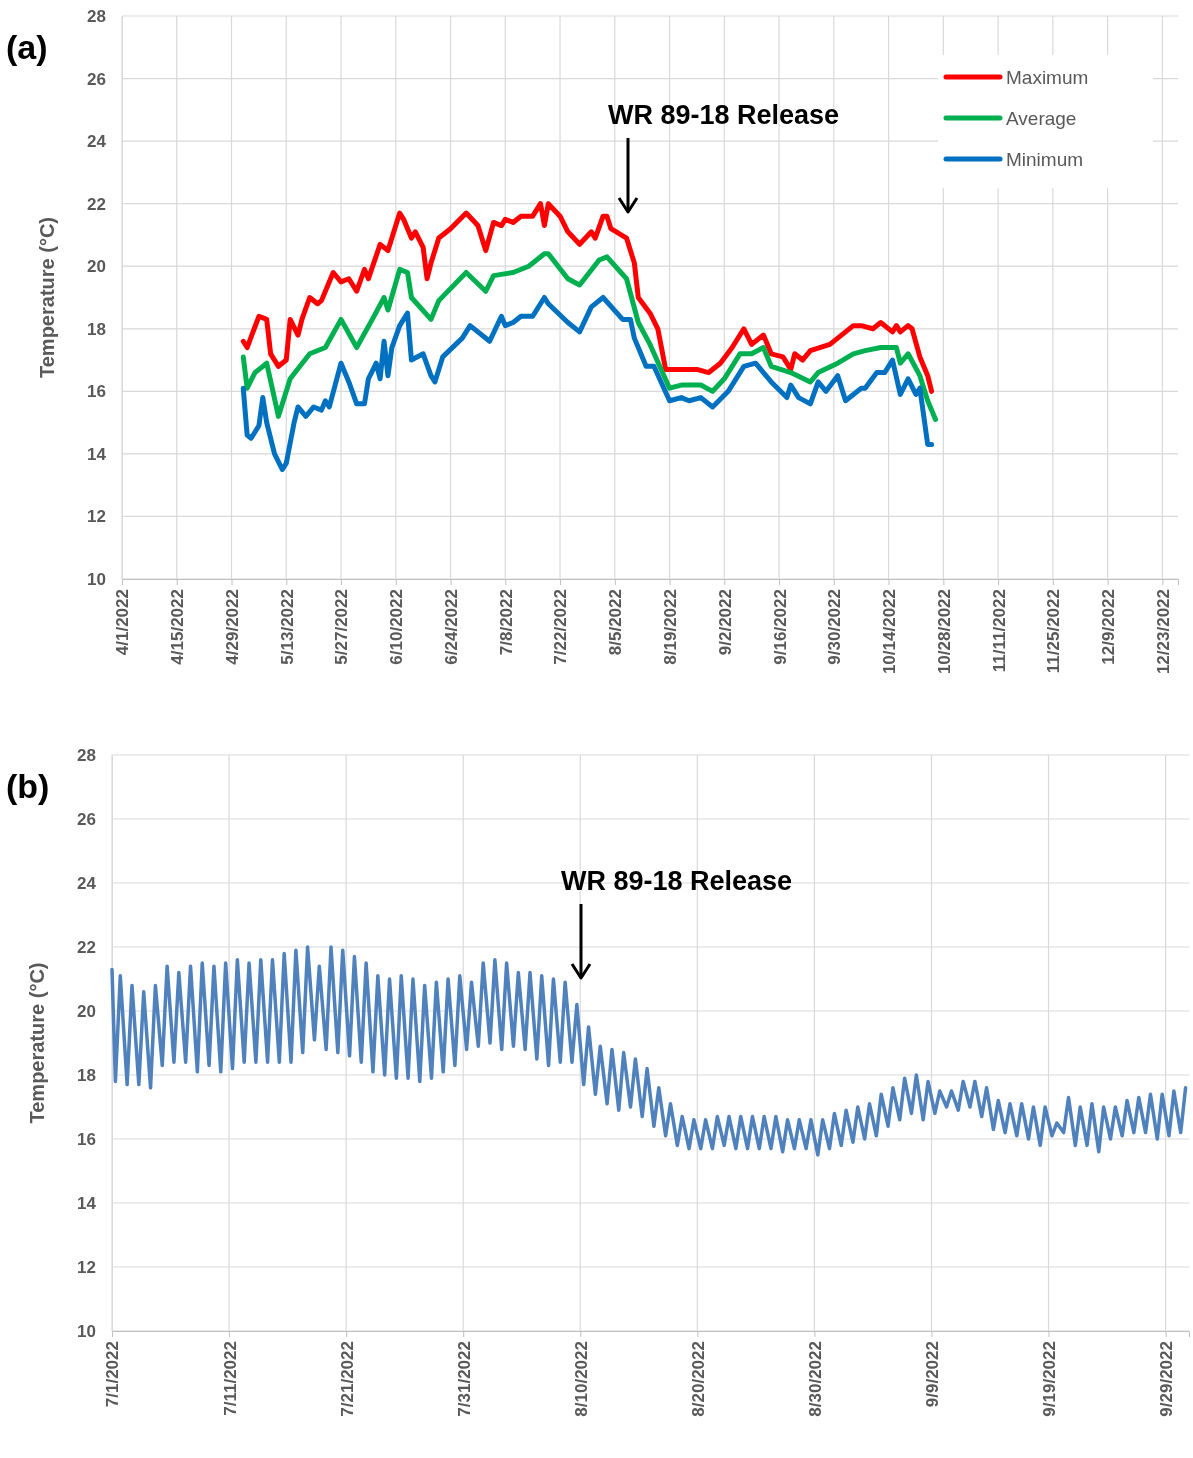  Describe the element at coordinates (232, 627) in the screenshot. I see `x-tick-label: 4/29/2022` at that location.